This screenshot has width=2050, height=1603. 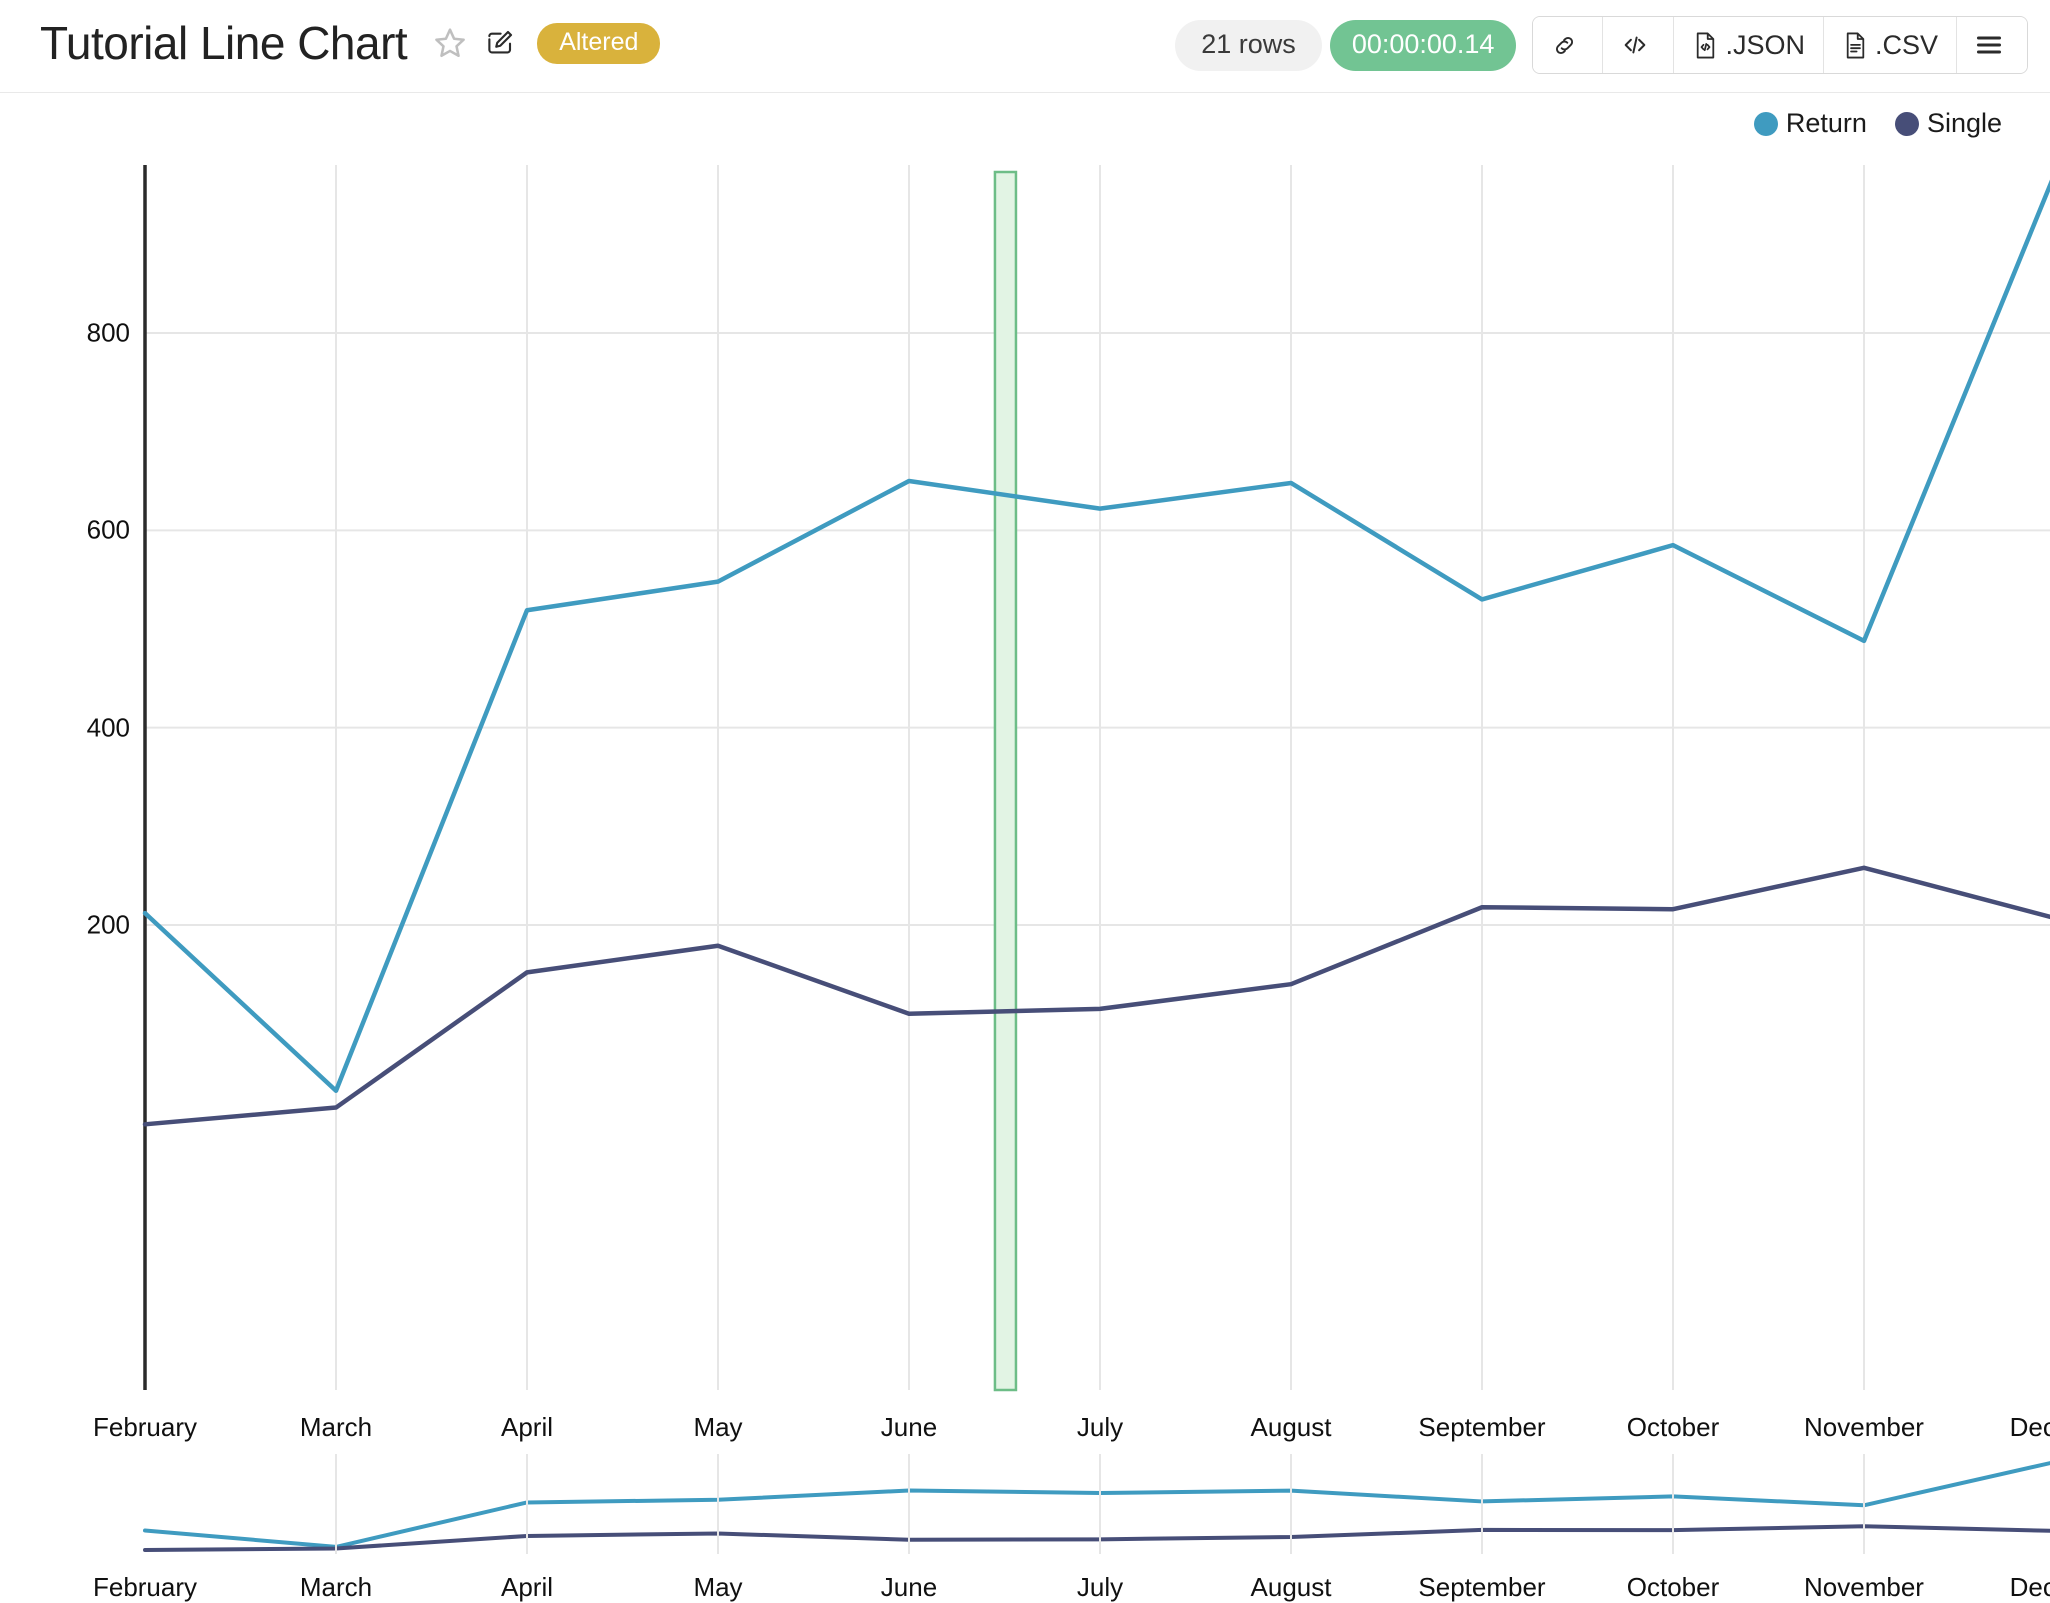 What do you see at coordinates (1864, 1587) in the screenshot?
I see `brush-x-axis-tick-label: November` at bounding box center [1864, 1587].